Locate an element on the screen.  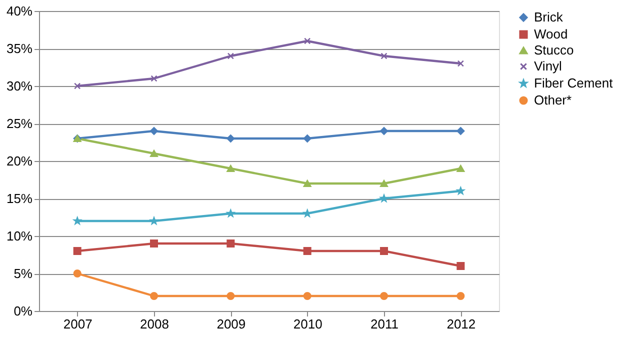
y-tick-label: 20% is located at coordinates (19, 161).